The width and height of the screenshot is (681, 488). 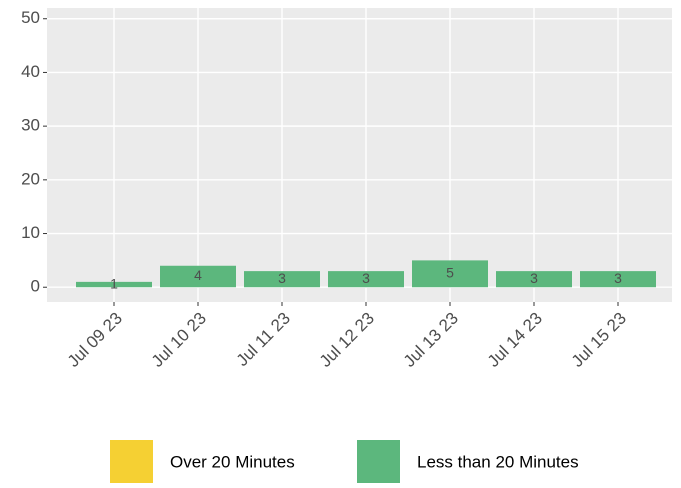 I want to click on x-tick-label: Jul 11 23, so click(x=263, y=339).